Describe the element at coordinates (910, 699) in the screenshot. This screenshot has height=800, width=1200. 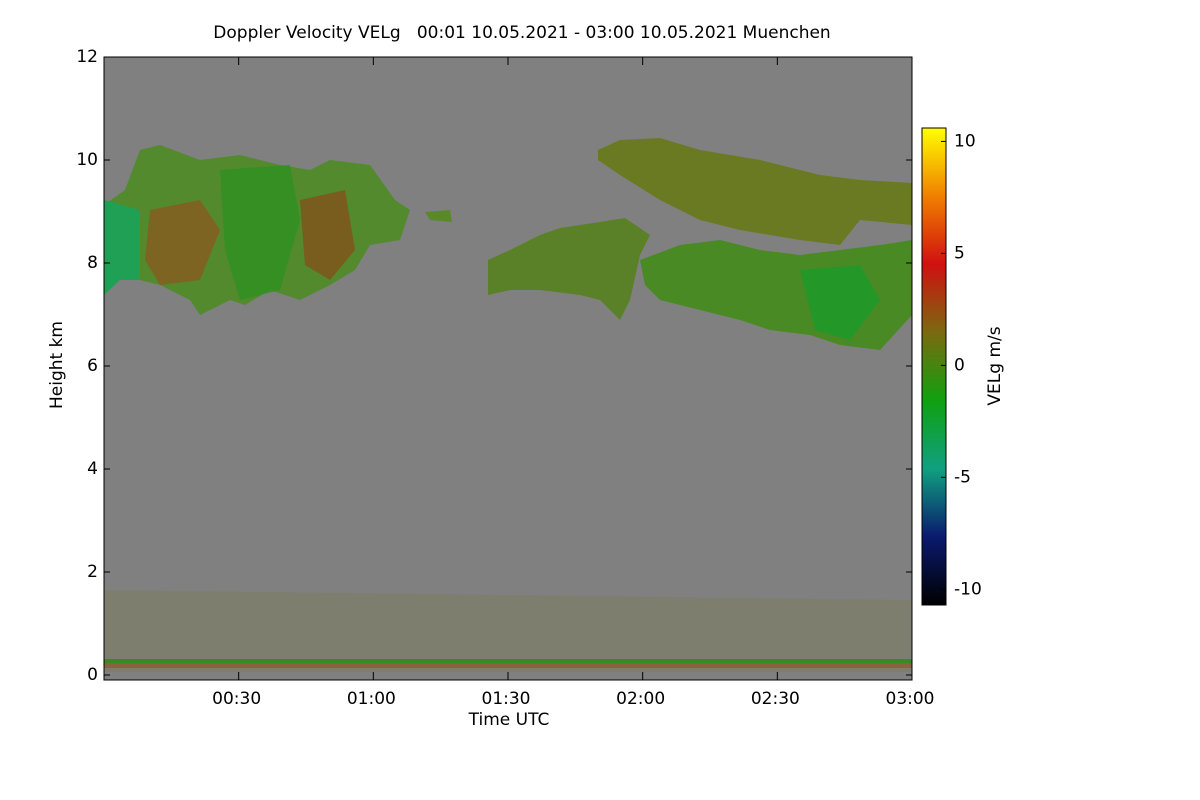
I see `x-tick-label: 03:00` at that location.